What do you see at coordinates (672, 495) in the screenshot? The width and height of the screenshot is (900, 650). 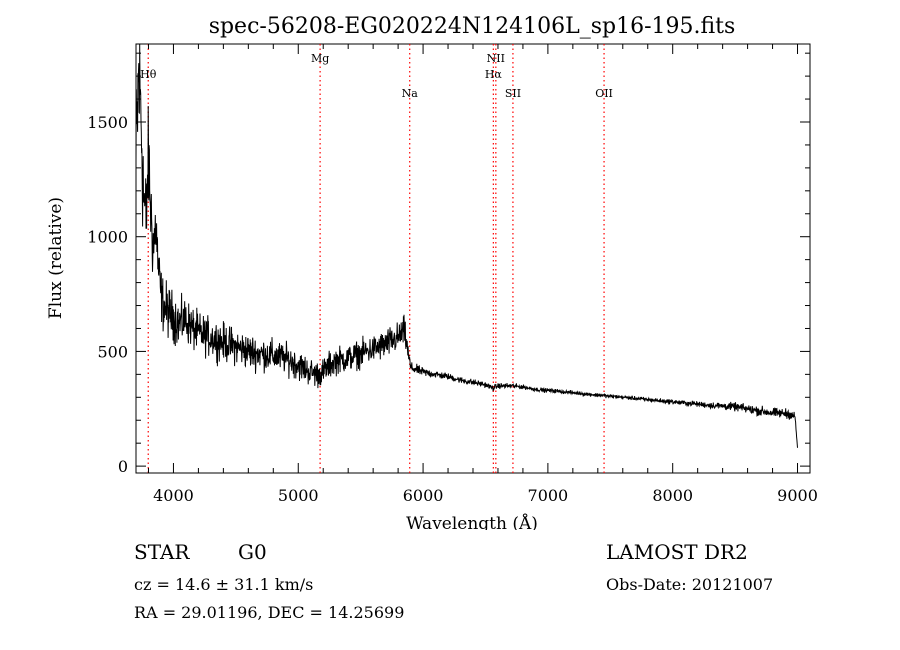 I see `x-tick-label: 8000` at bounding box center [672, 495].